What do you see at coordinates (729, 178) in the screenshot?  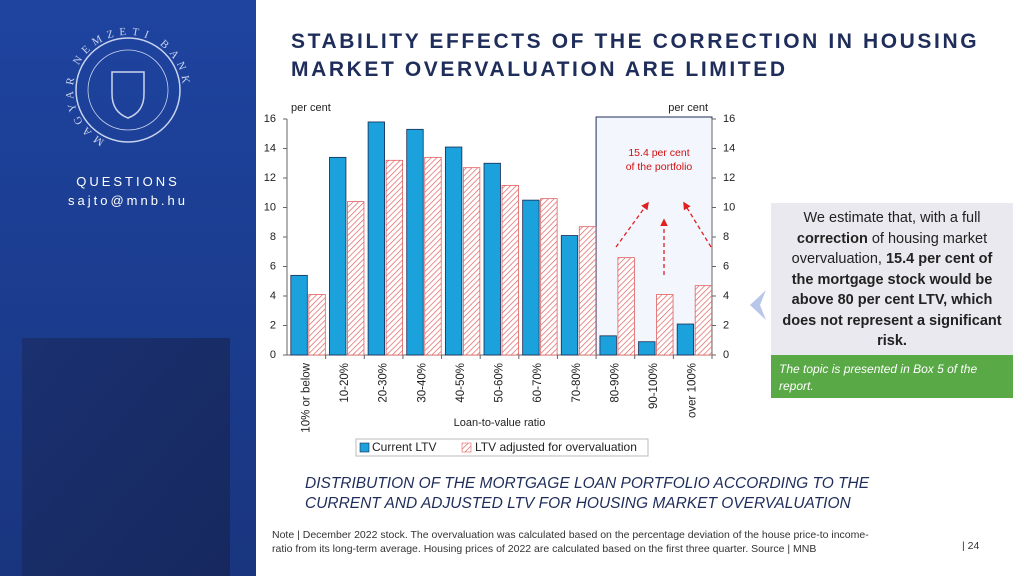 I see `y2-tick-label: 12` at bounding box center [729, 178].